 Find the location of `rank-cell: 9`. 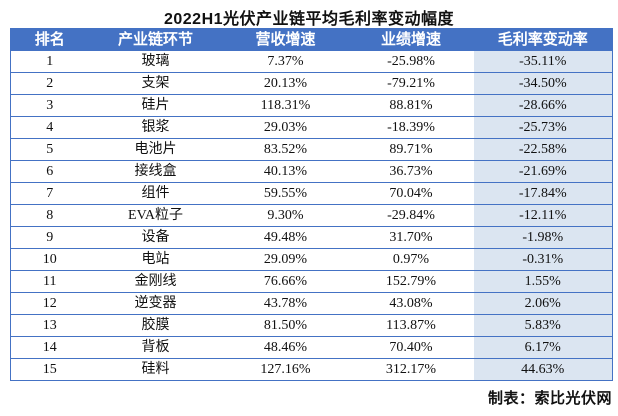

rank-cell: 9 is located at coordinates (49, 237).